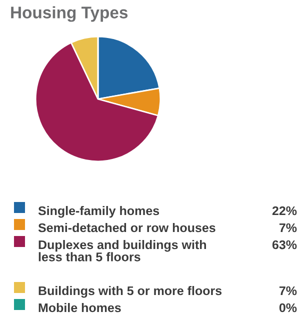 This screenshot has width=300, height=320. What do you see at coordinates (122, 251) in the screenshot?
I see `legend-label: Duplexes and buildings with less than 5 floors` at bounding box center [122, 251].